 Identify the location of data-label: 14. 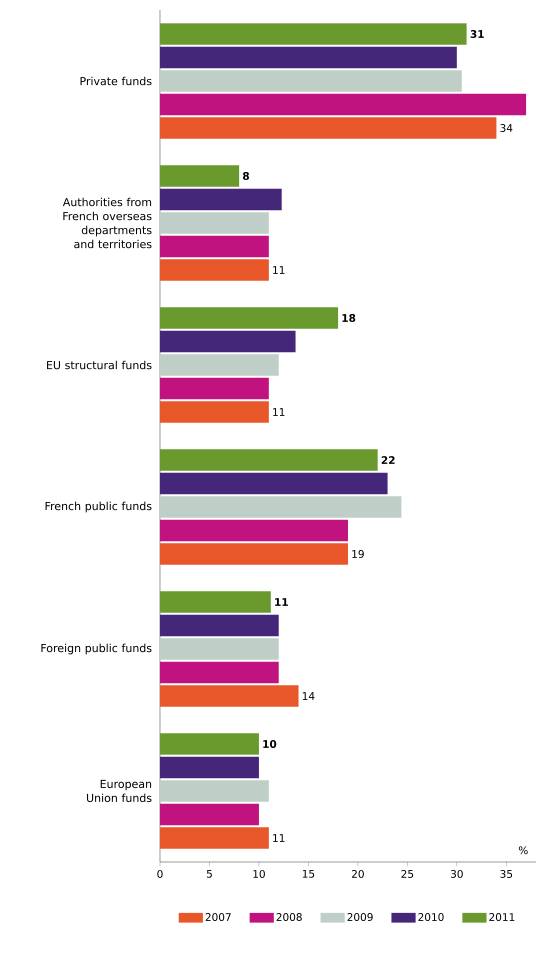
(308, 696).